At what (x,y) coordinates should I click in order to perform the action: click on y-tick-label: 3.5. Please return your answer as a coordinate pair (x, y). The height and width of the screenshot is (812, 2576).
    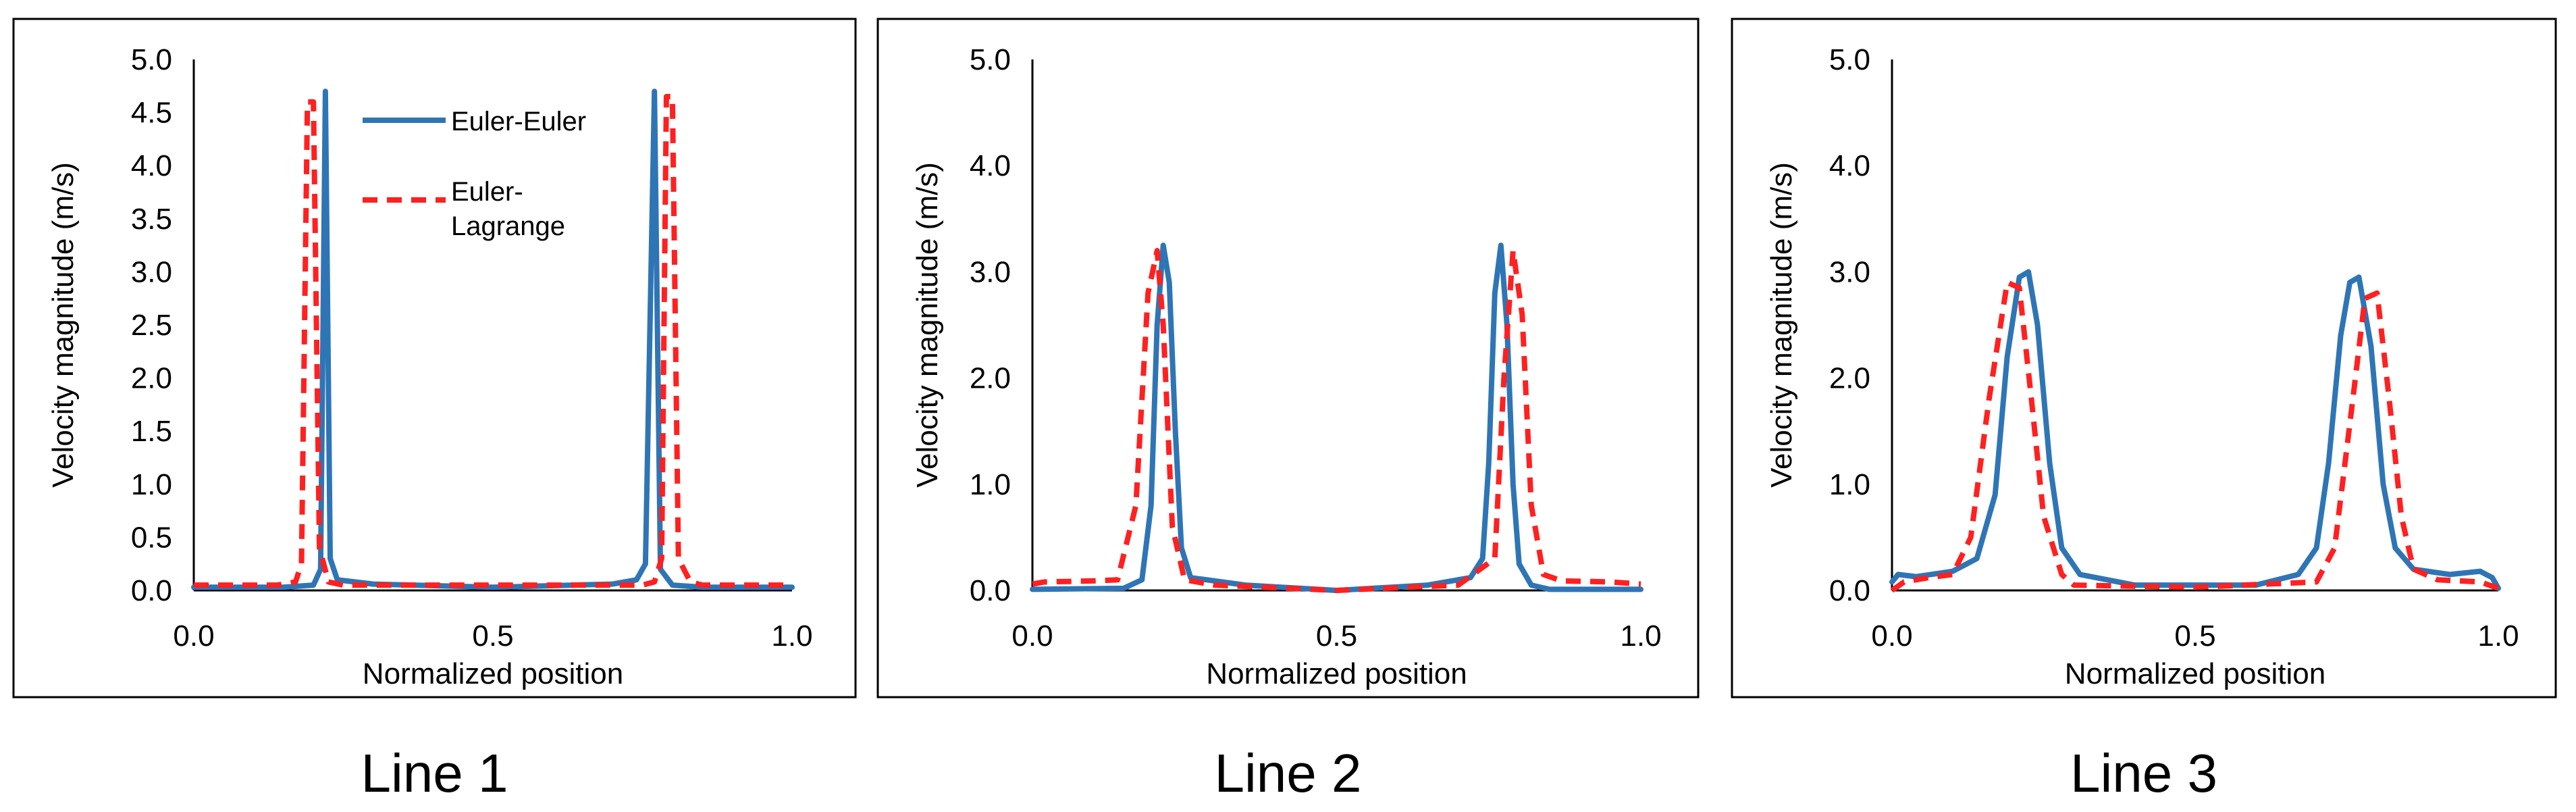
    Looking at the image, I should click on (151, 219).